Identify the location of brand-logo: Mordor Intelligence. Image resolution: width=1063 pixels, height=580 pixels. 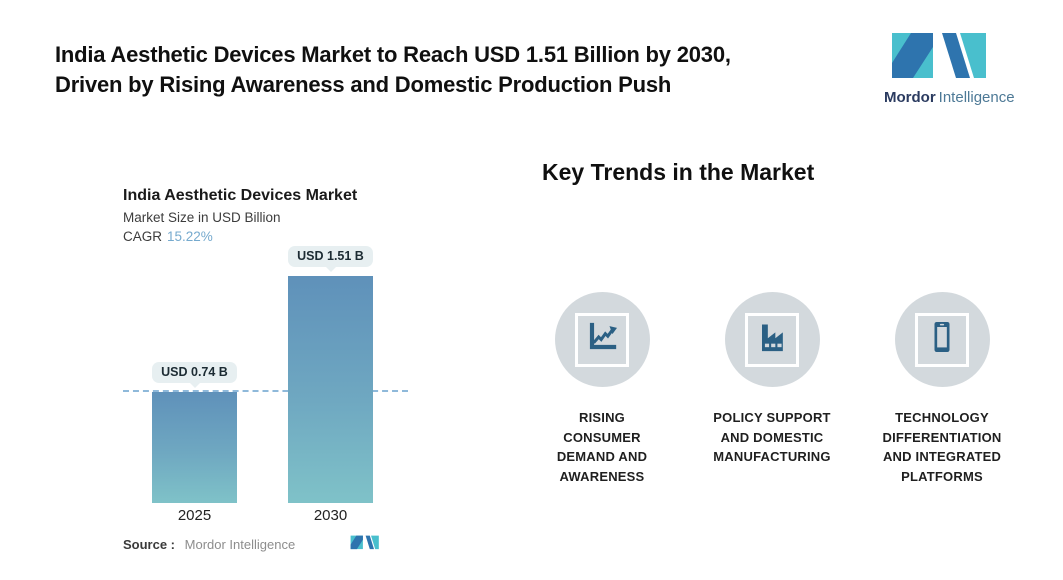
(959, 69).